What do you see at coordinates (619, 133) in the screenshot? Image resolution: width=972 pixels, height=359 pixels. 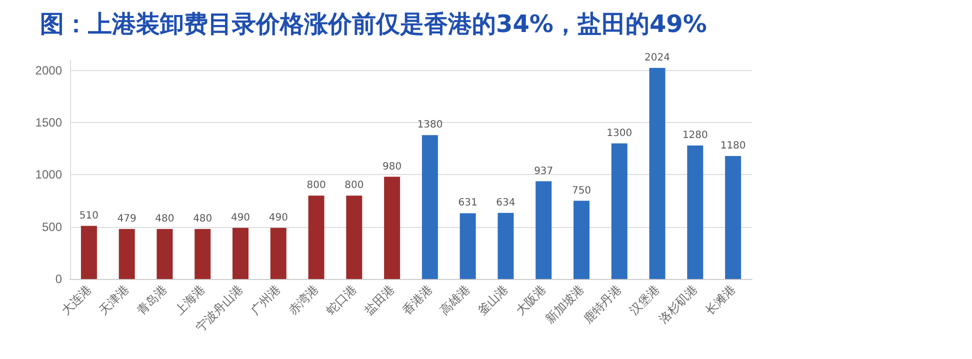 I see `data-label: 1300` at bounding box center [619, 133].